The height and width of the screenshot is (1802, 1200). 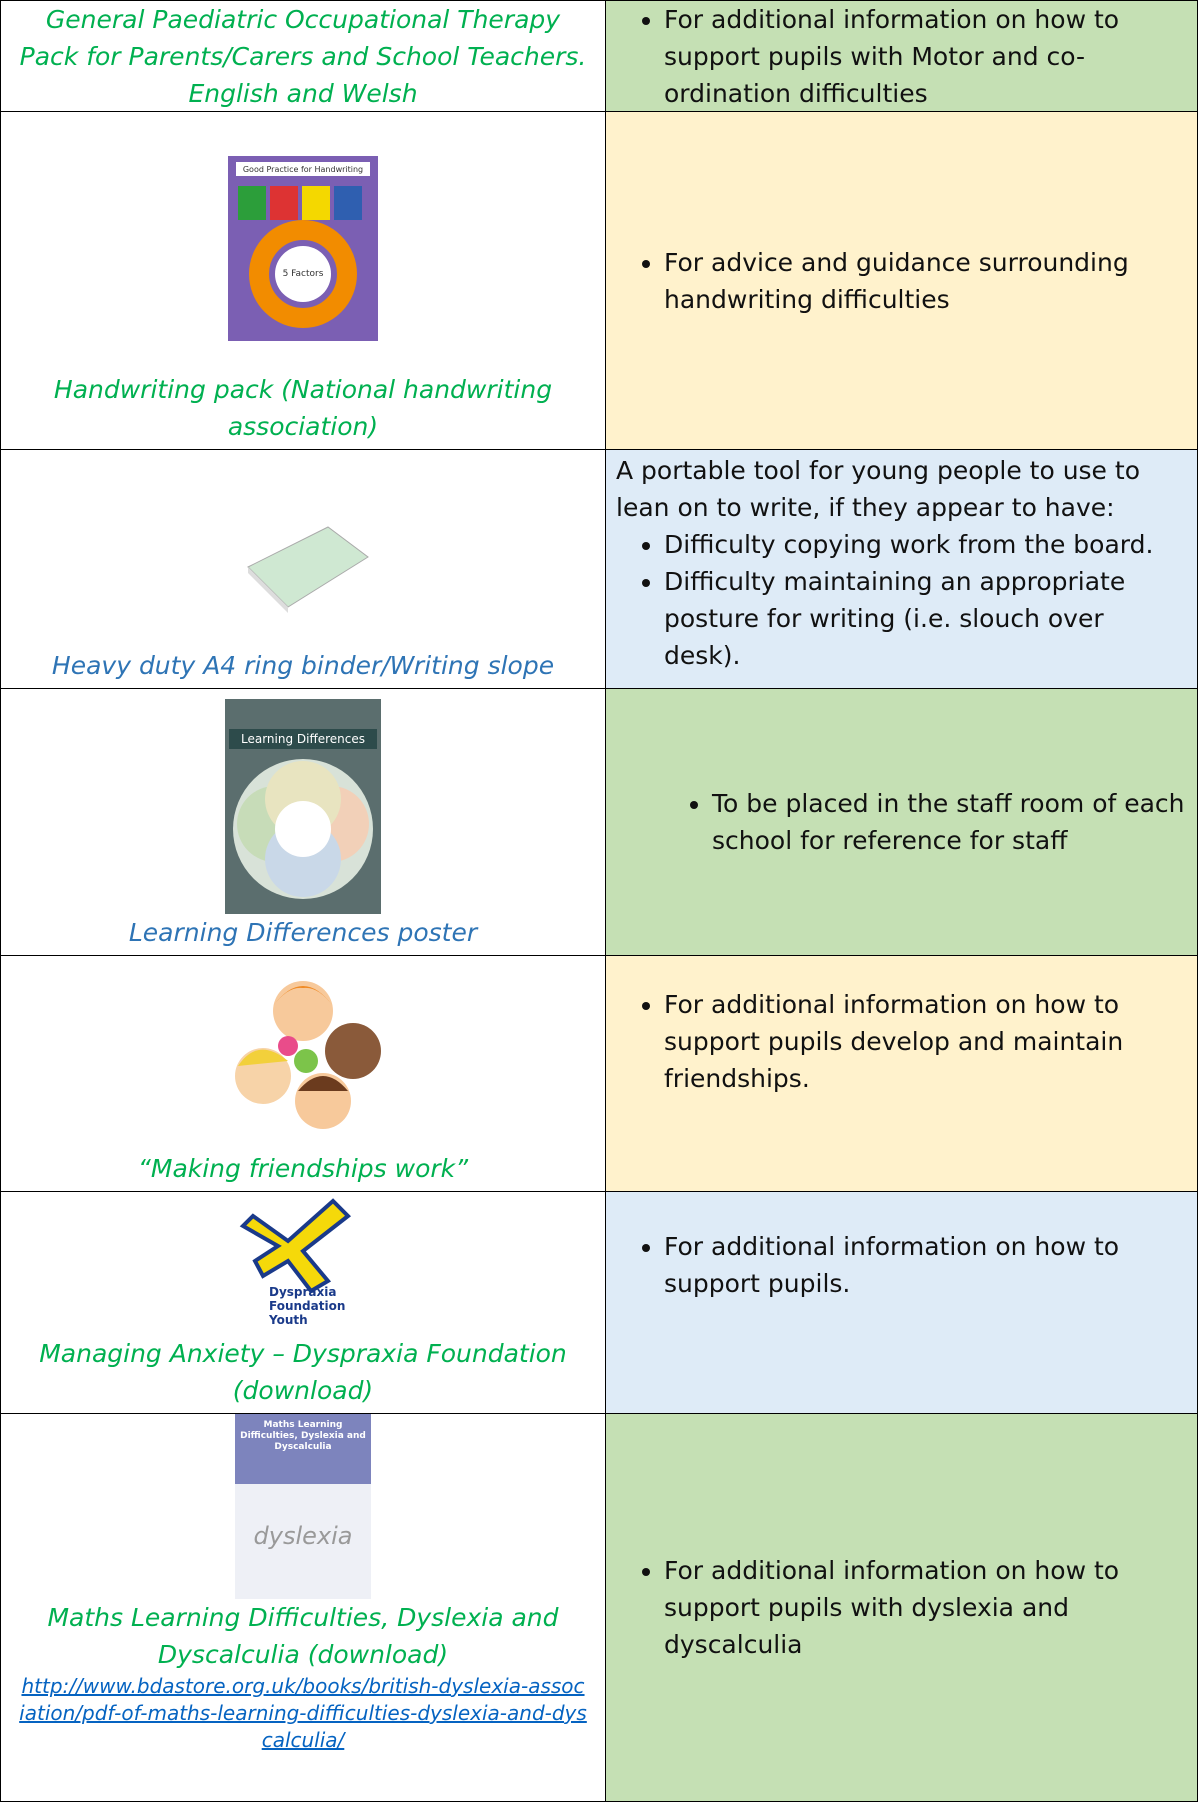 I want to click on cover-text: Good Practice for Handwriting, so click(x=303, y=169).